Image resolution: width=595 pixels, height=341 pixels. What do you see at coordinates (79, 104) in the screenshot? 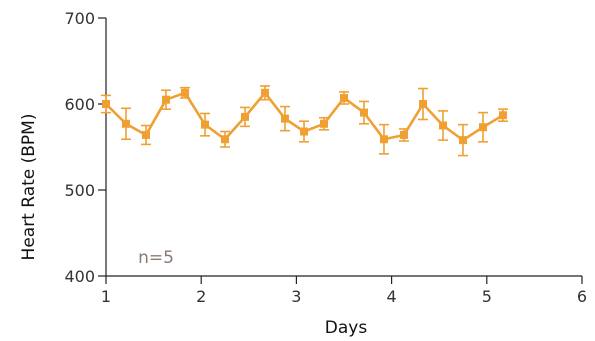
I see `y-tick-label: 600` at bounding box center [79, 104].